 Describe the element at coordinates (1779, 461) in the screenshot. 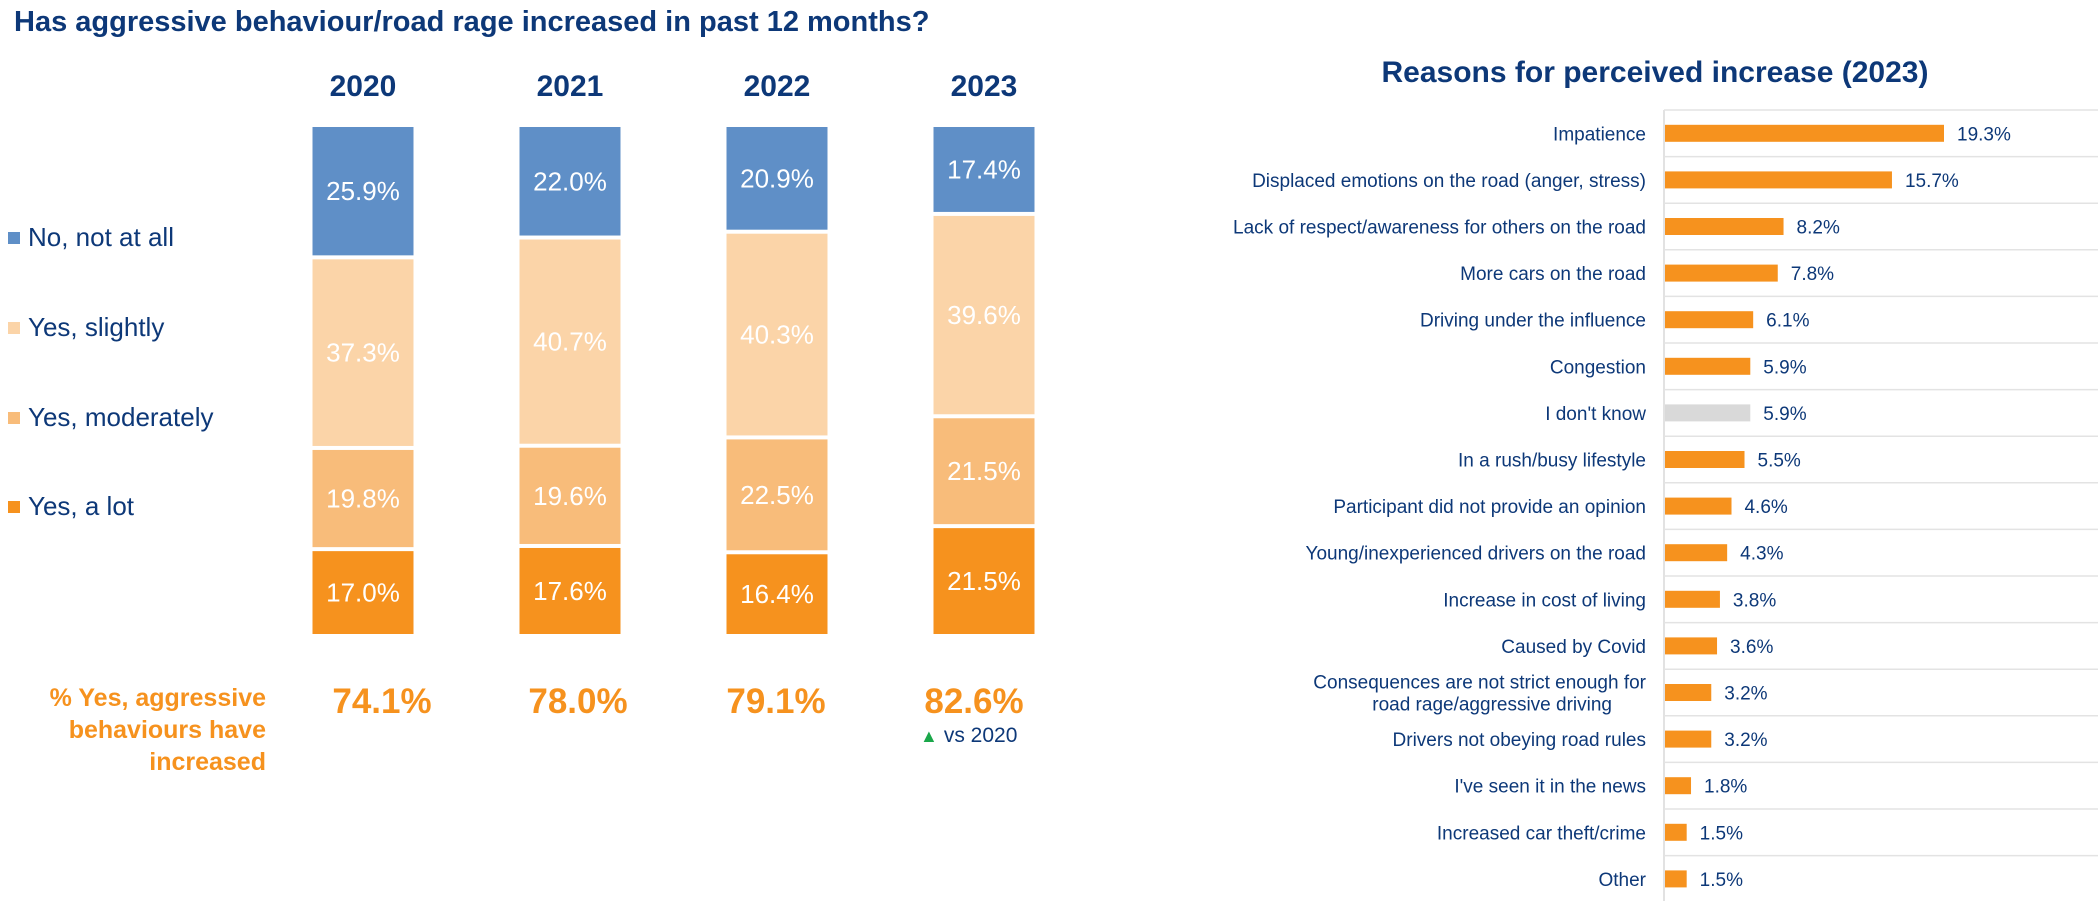

I see `reason-value-label: 5.5%` at that location.